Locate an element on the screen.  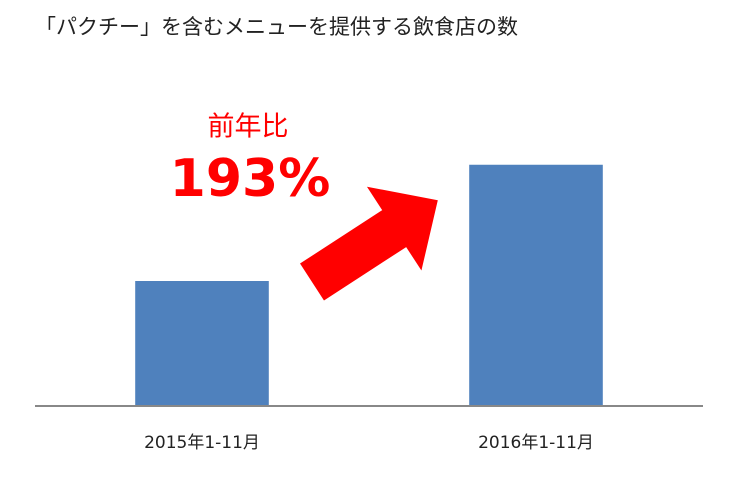
x-tick-label: 2015年1-11月 is located at coordinates (202, 443).